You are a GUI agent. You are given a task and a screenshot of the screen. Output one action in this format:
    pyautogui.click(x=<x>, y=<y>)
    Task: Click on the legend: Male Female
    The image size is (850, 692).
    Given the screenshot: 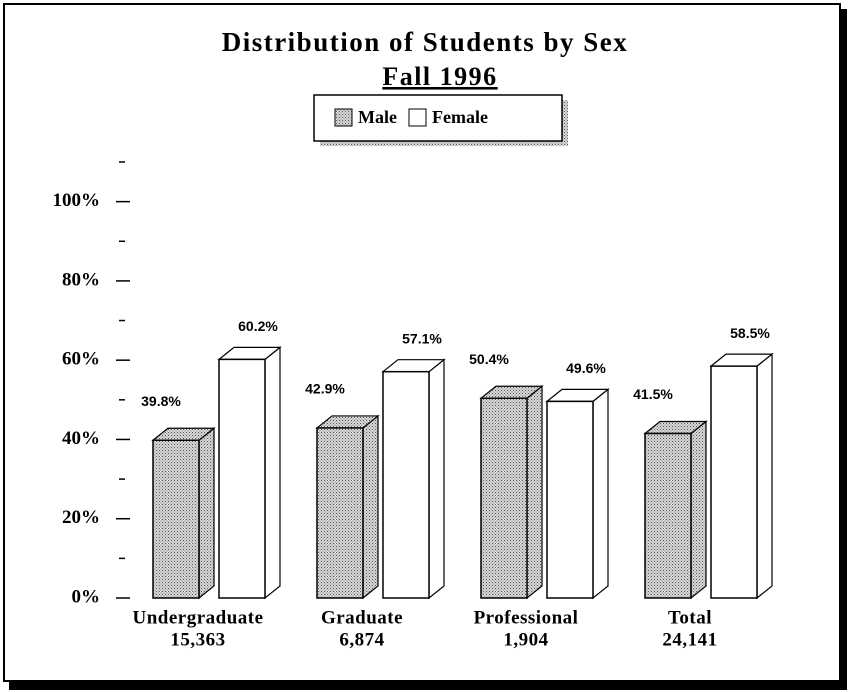 What is the action you would take?
    pyautogui.click(x=440, y=120)
    